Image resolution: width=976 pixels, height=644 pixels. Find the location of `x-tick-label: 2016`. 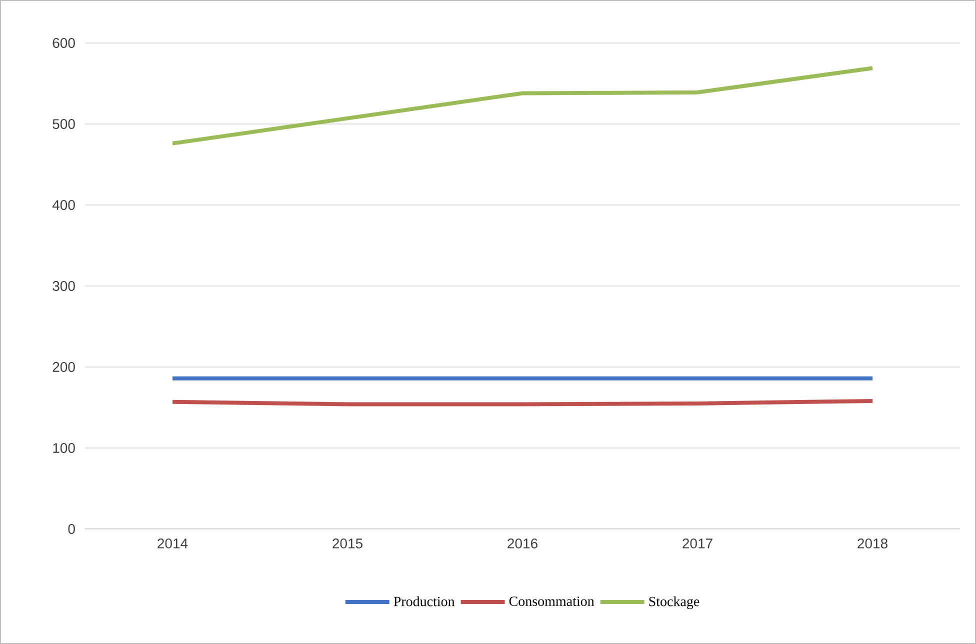

x-tick-label: 2016 is located at coordinates (523, 543).